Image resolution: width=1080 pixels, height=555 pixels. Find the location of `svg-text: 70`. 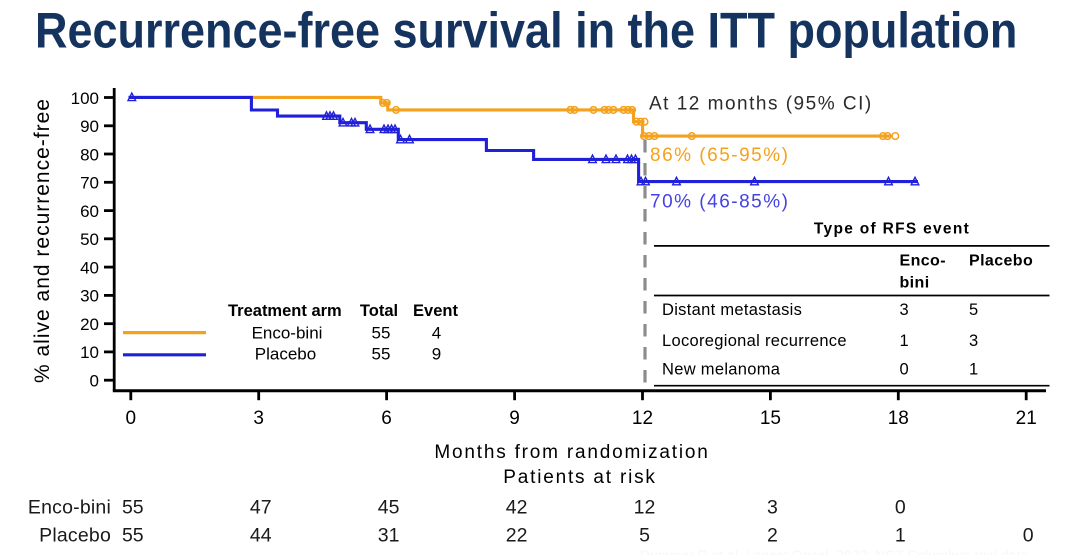

svg-text: 70 is located at coordinates (89, 183).